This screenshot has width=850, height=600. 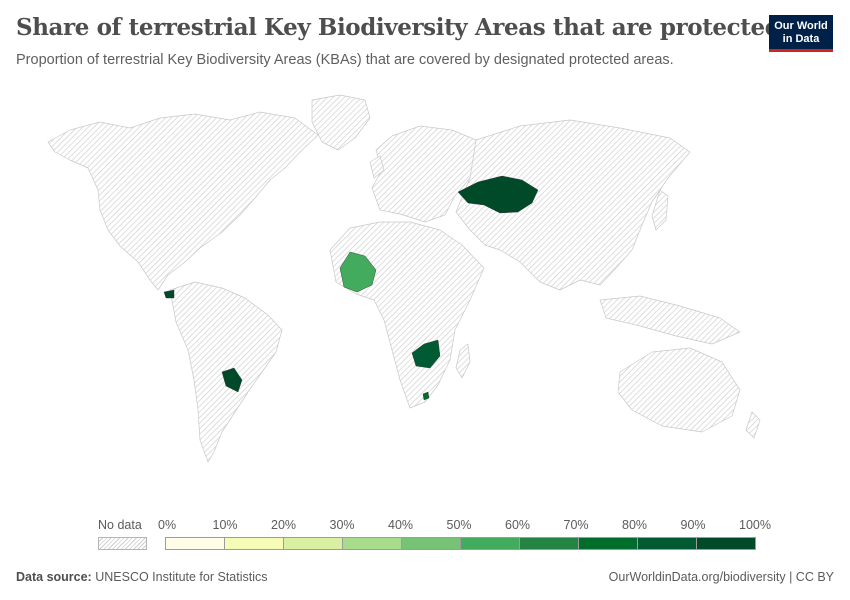 What do you see at coordinates (426, 354) in the screenshot?
I see `country-zambia` at bounding box center [426, 354].